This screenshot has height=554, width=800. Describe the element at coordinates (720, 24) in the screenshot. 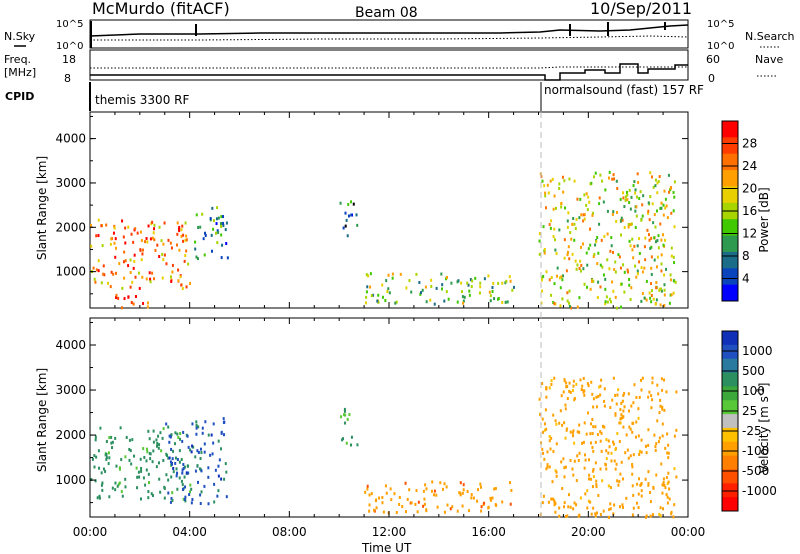

I see `noise-right-tick-high: 10^5` at that location.